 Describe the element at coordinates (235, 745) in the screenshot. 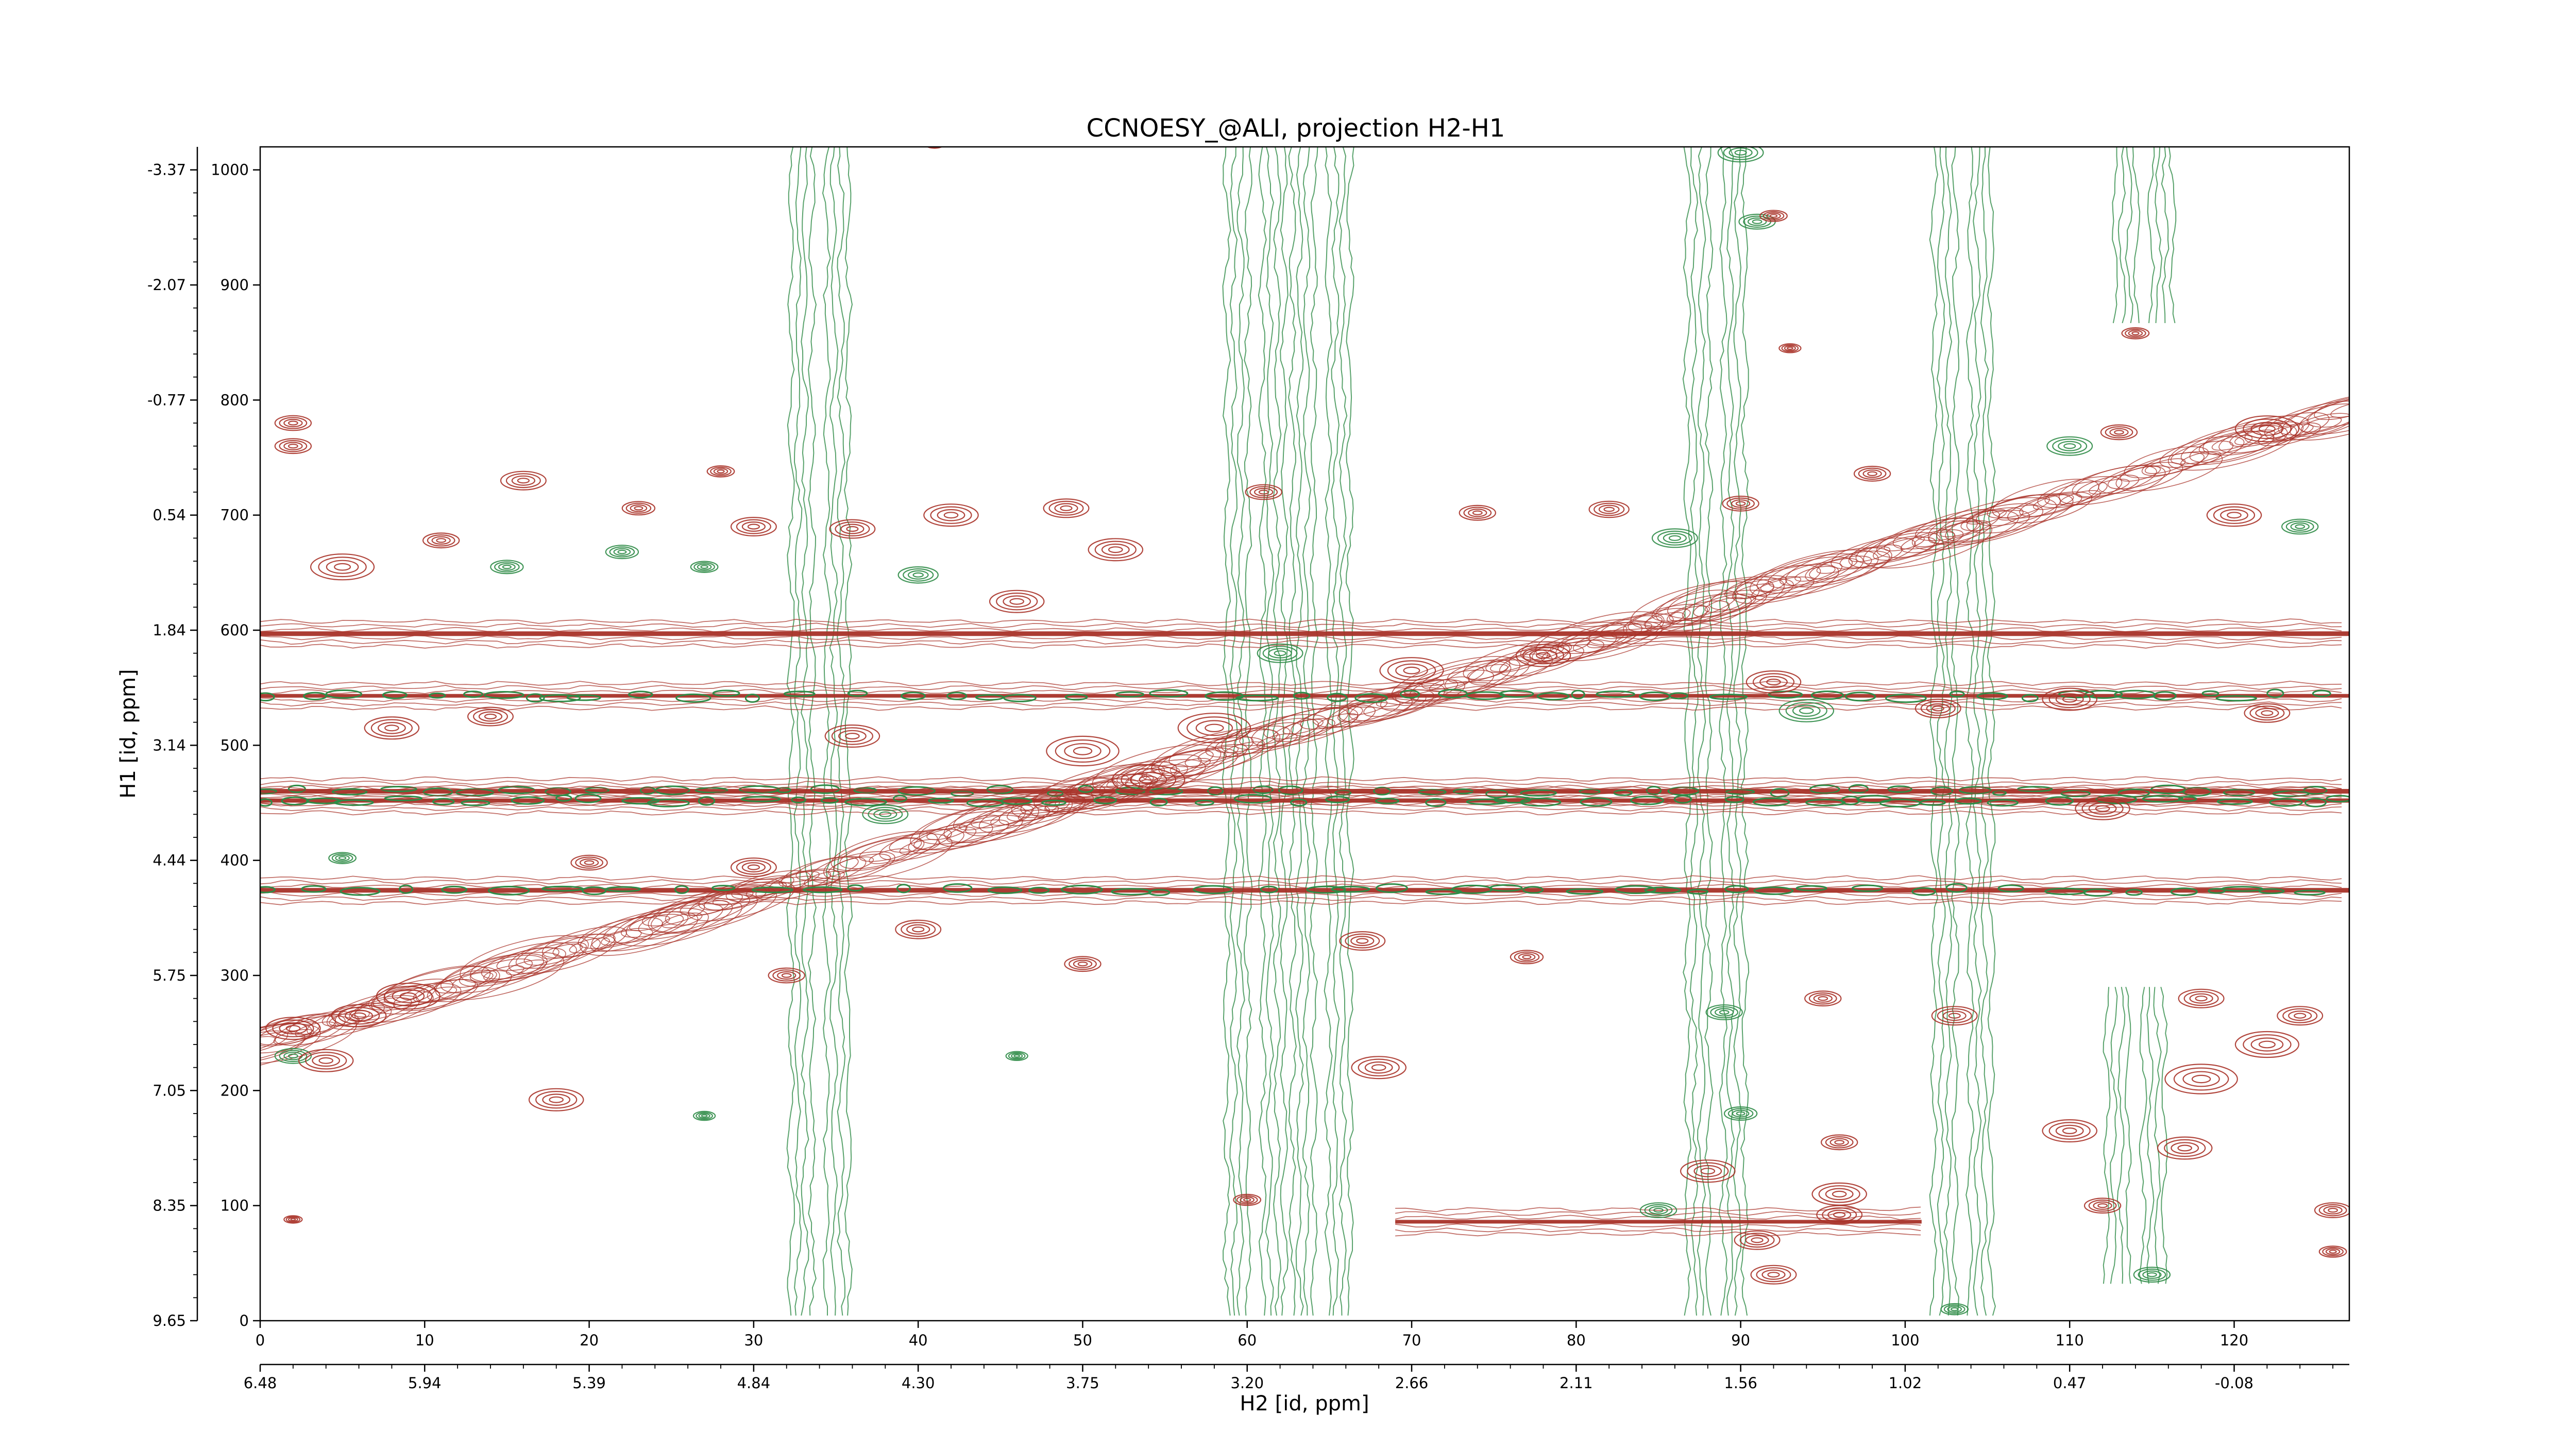

I see `y-axis-points: 0 100 200 300 400 500 600 700 800 900 1000` at that location.